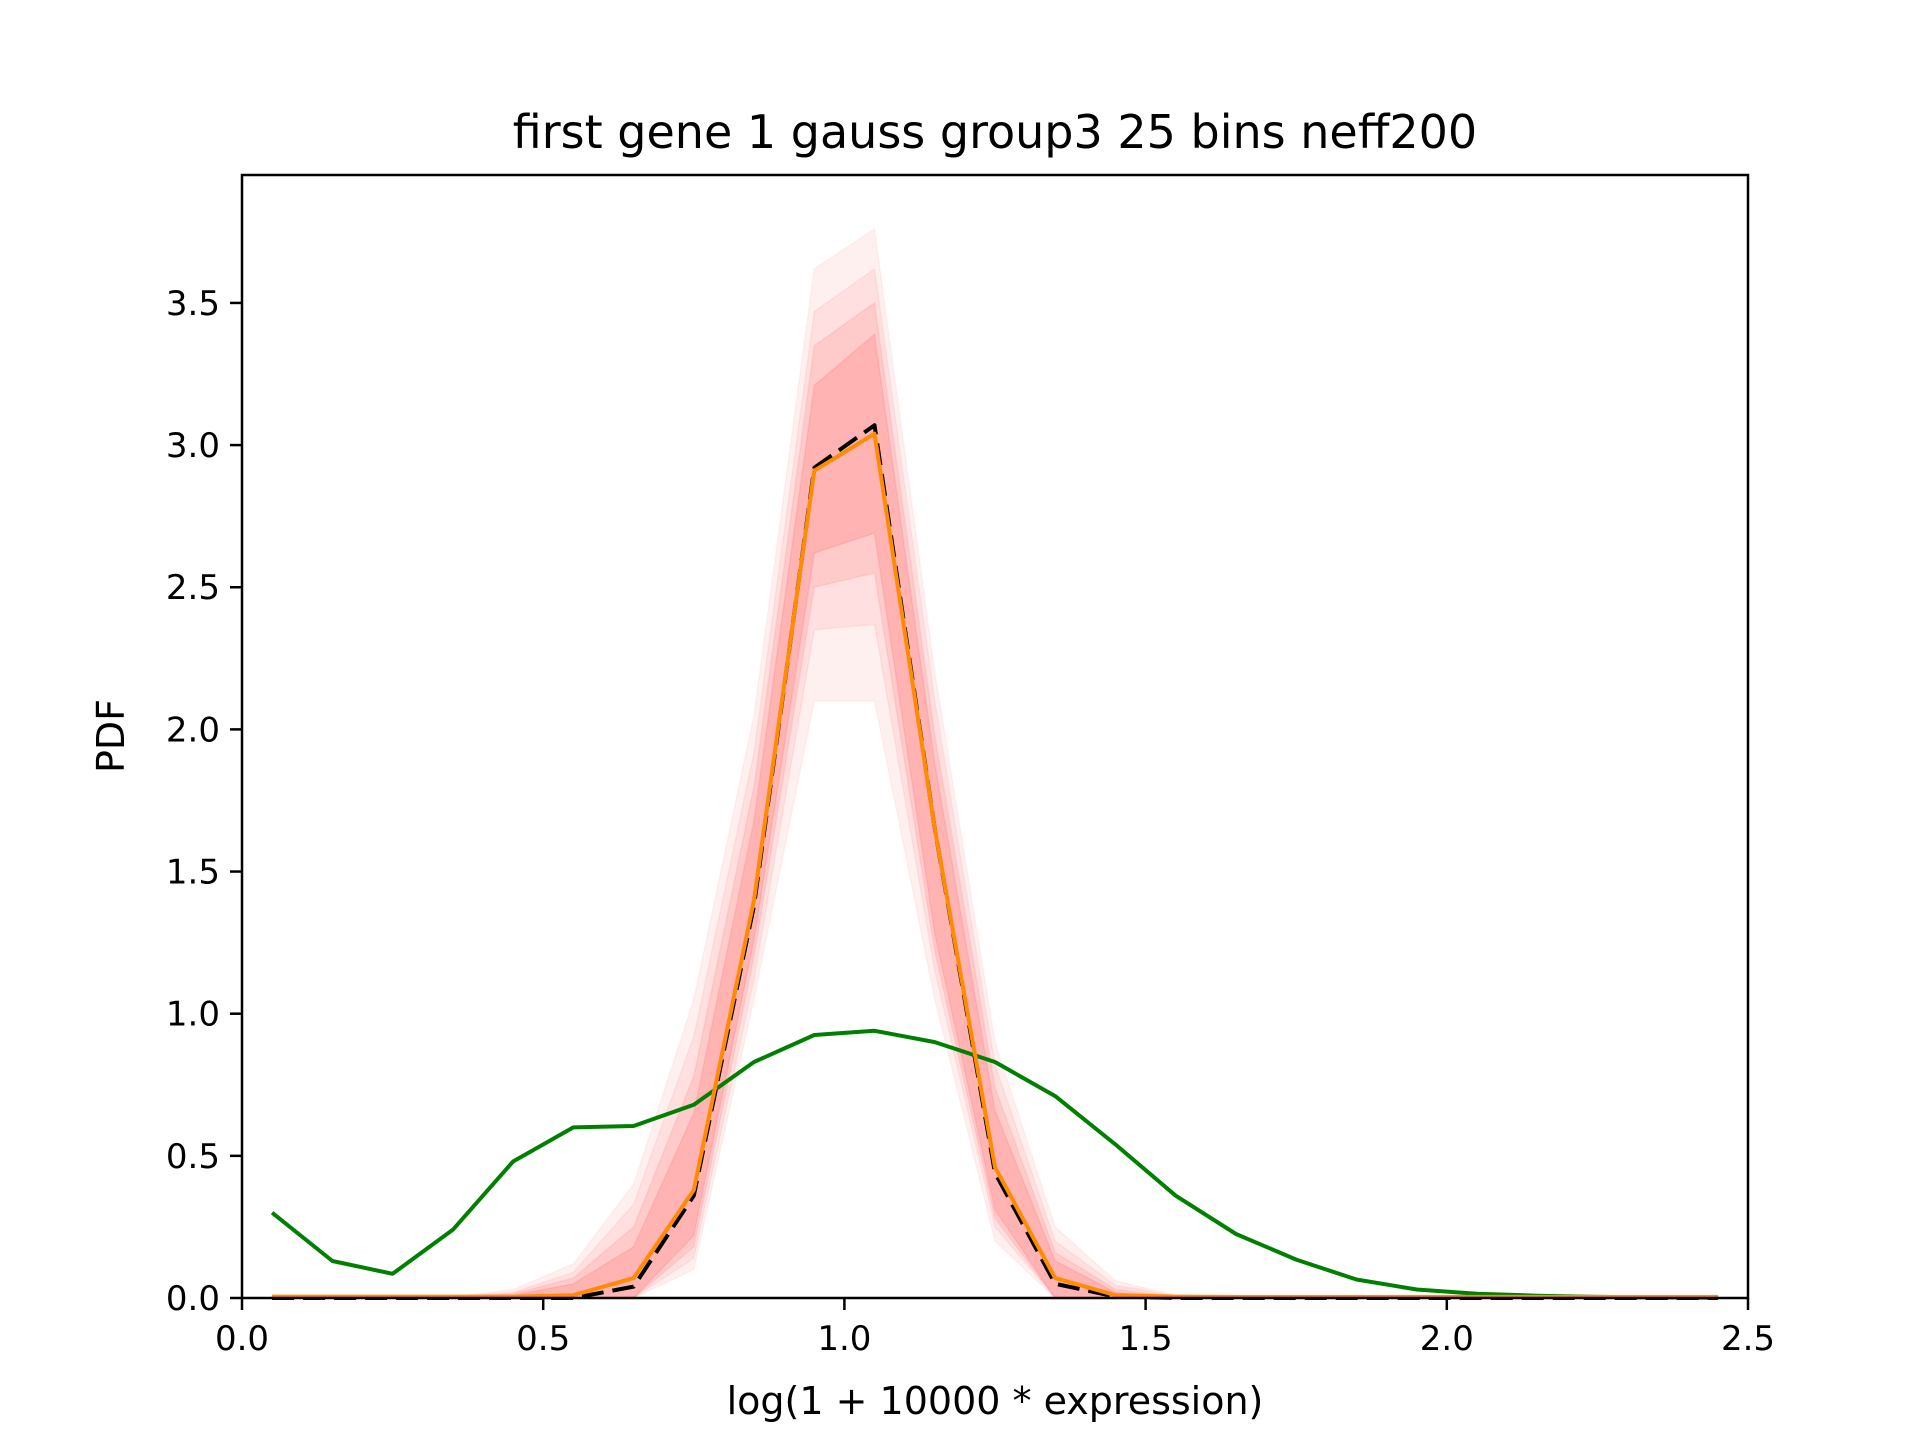 This screenshot has height=1440, width=1920. I want to click on y-tick-label: 3.5, so click(193, 304).